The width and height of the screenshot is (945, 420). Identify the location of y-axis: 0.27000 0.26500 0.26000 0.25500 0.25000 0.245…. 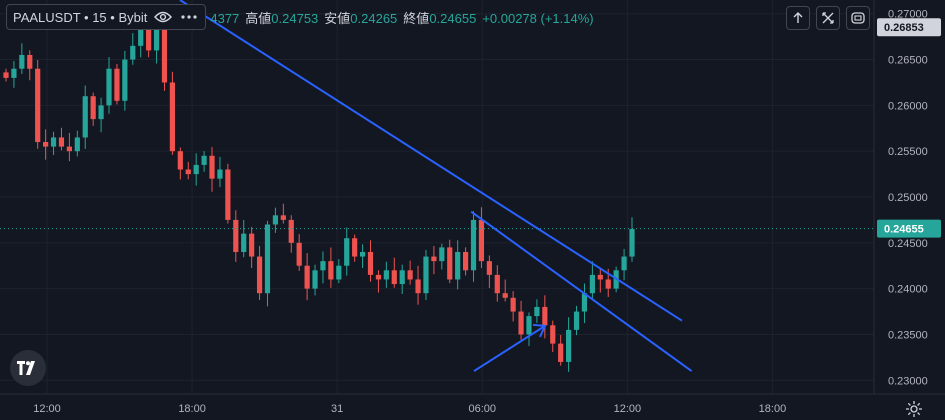
(909, 198).